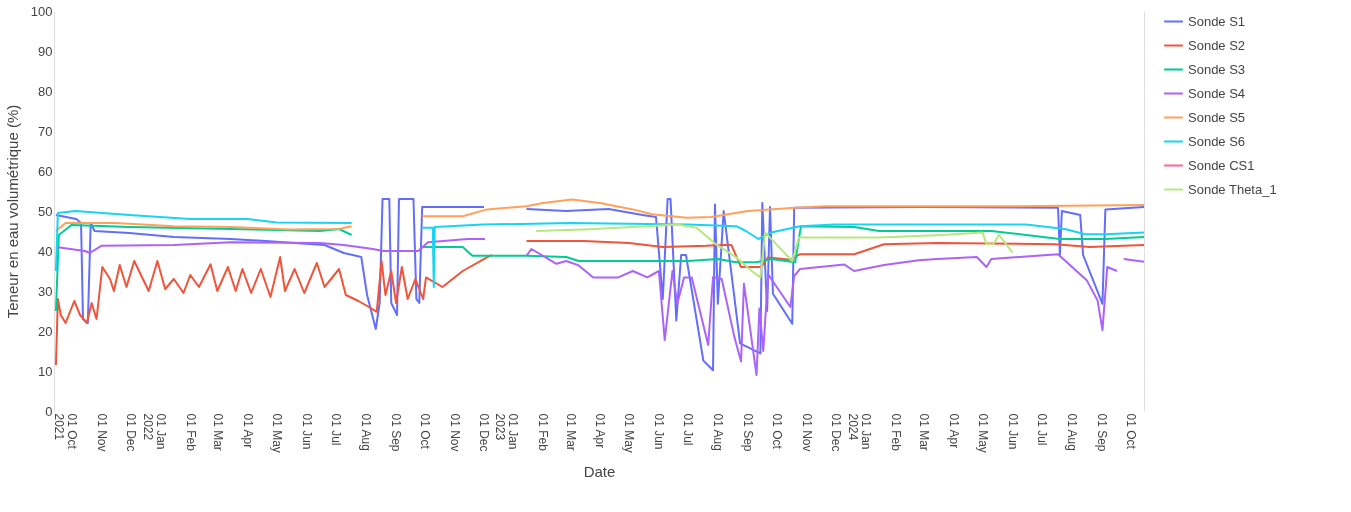 Image resolution: width=1351 pixels, height=512 pixels. What do you see at coordinates (154, 431) in the screenshot?
I see `x-tick-label: 01 Jan 2022` at bounding box center [154, 431].